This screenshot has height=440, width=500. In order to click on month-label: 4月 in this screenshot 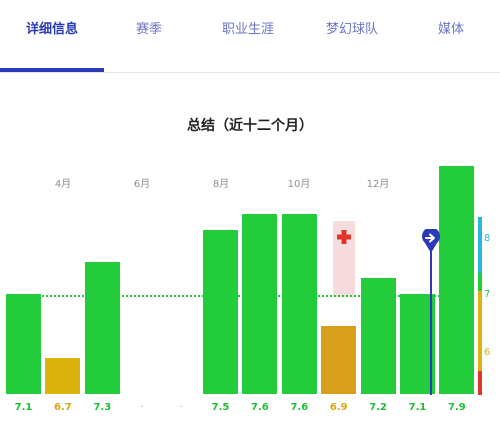, I will do `click(63, 184)`.